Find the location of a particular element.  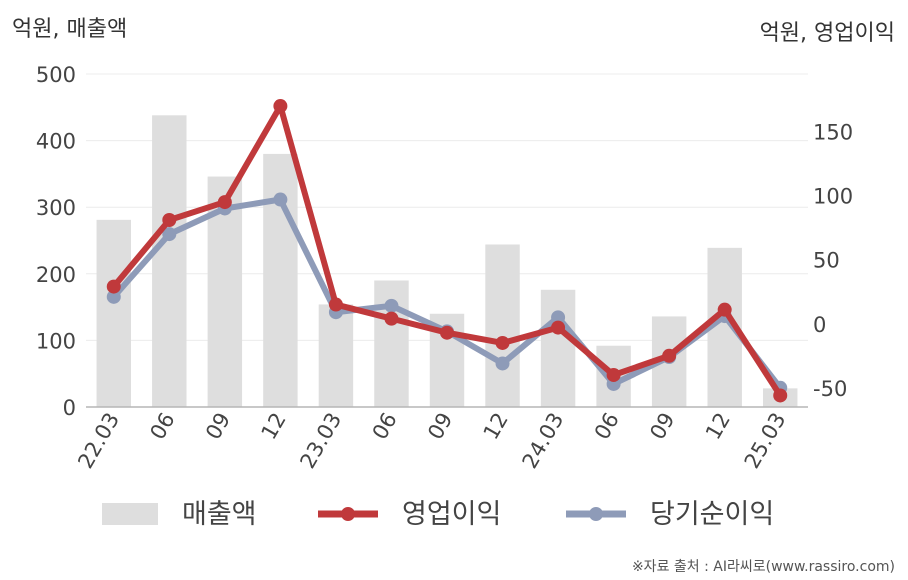

left-axis-ticks: 500 400 300 200 100 0 is located at coordinates (56, 241).